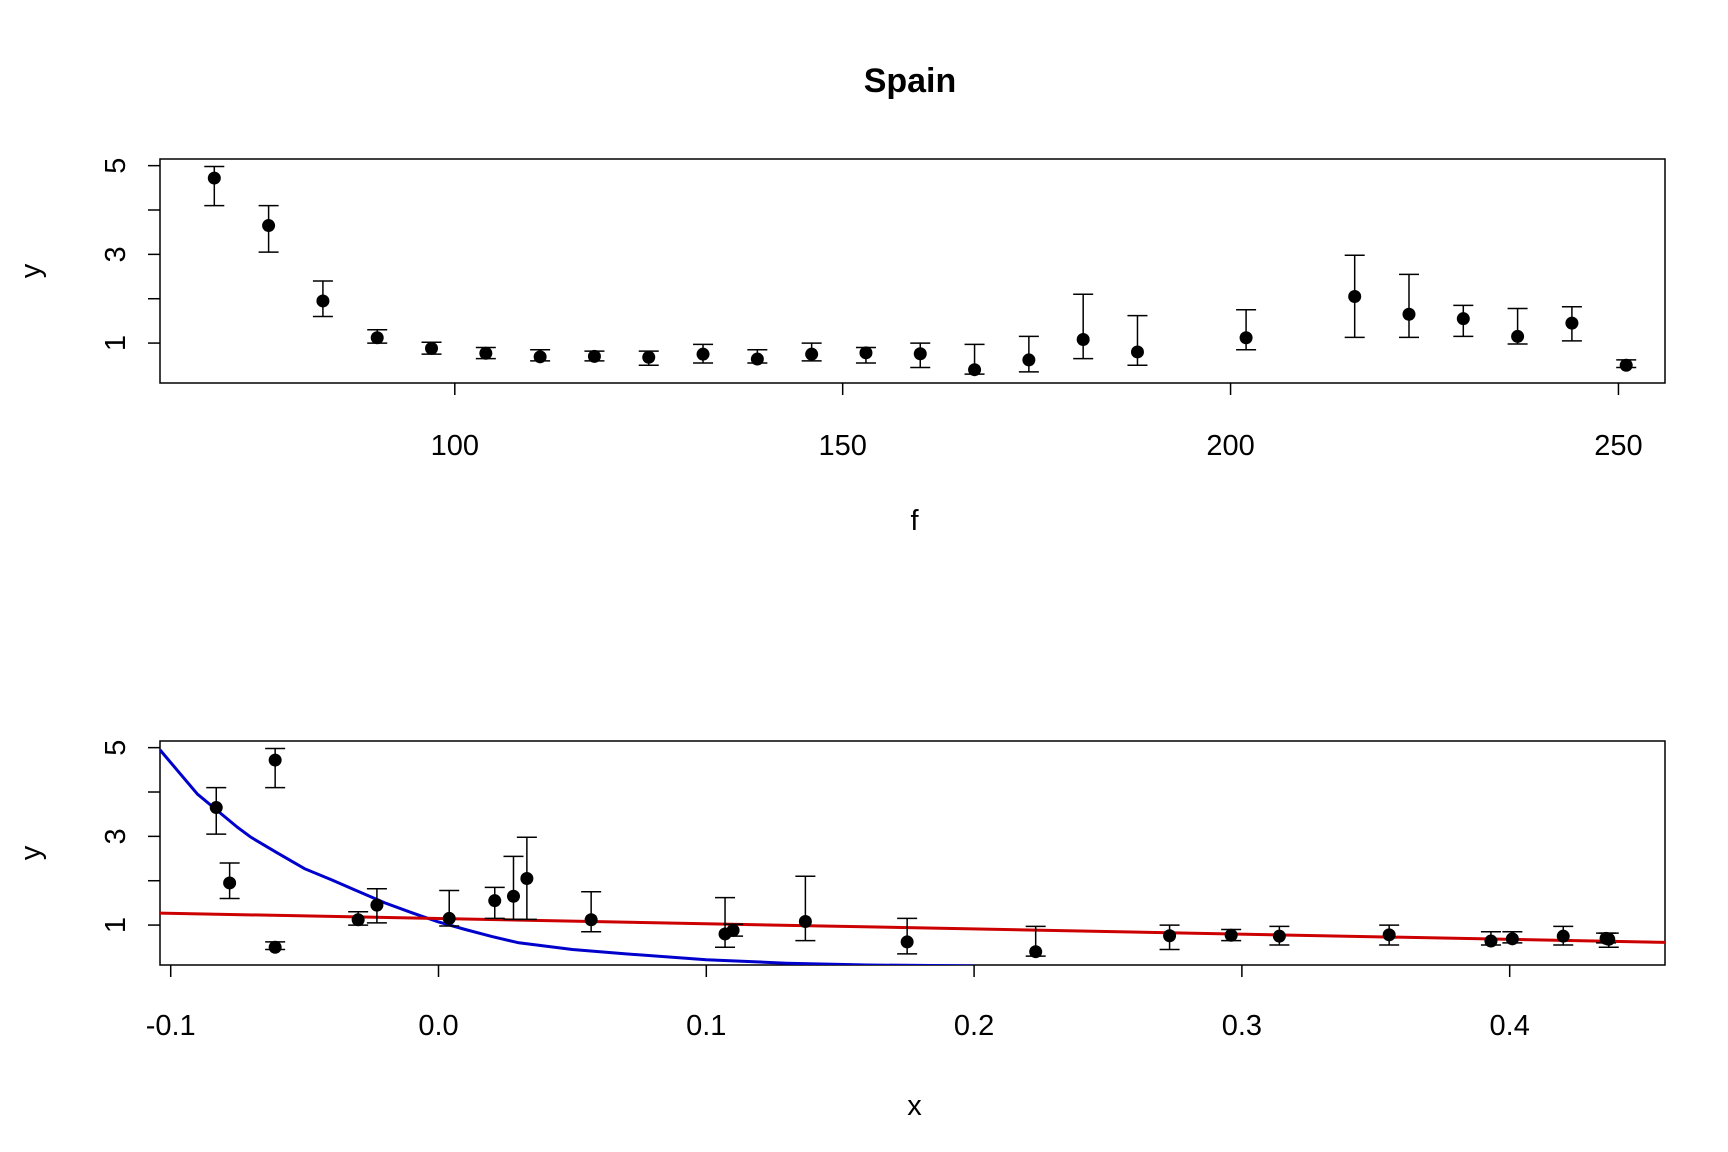 The image size is (1728, 1152). I want to click on top-y-tick-label: 5, so click(116, 166).